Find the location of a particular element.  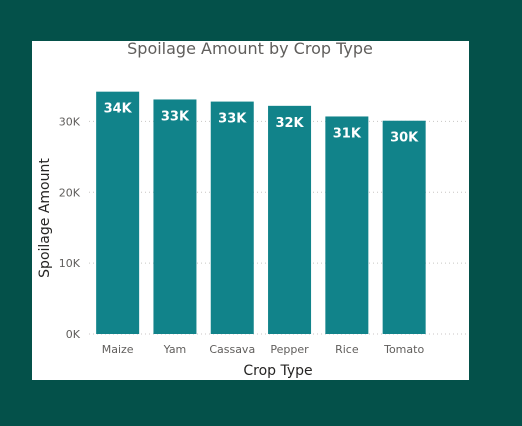

chart-title: Spoilage Amount by Crop Type is located at coordinates (250, 49).